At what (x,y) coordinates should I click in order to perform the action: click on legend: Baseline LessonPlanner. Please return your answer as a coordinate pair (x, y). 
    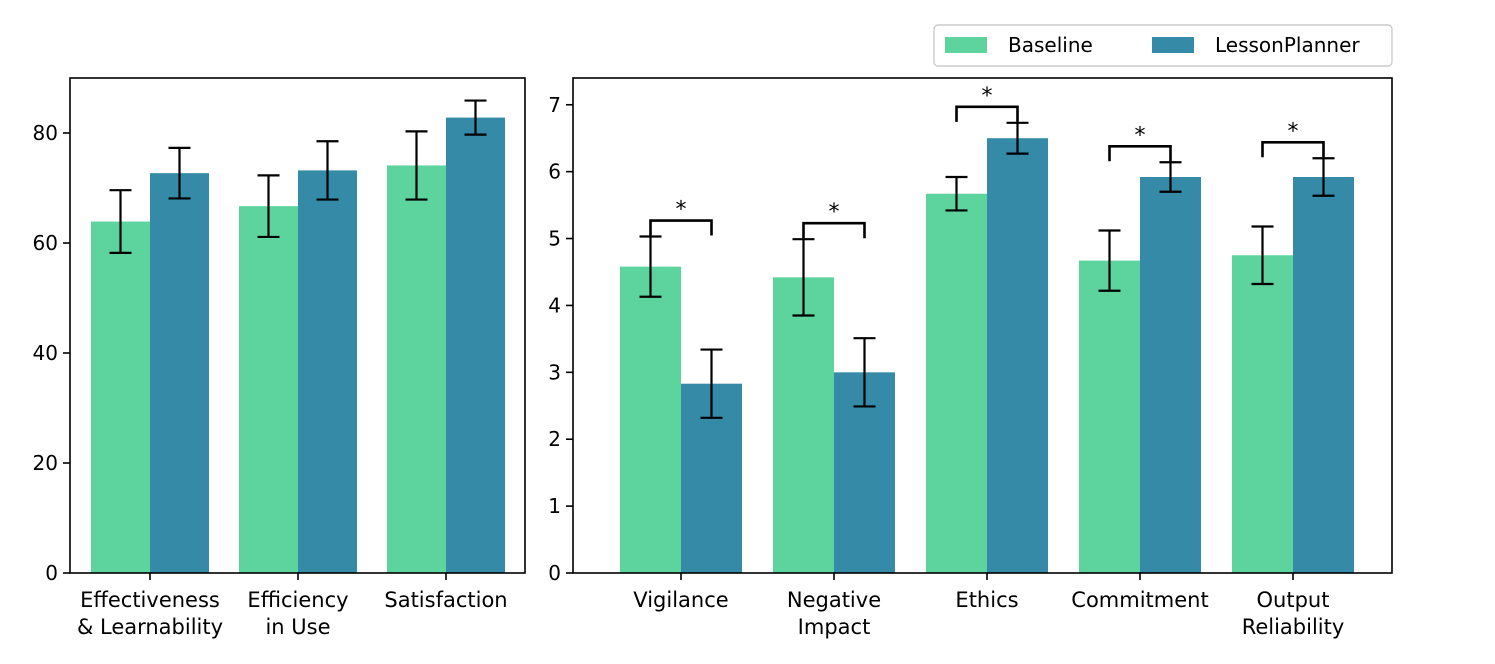
    Looking at the image, I should click on (1163, 45).